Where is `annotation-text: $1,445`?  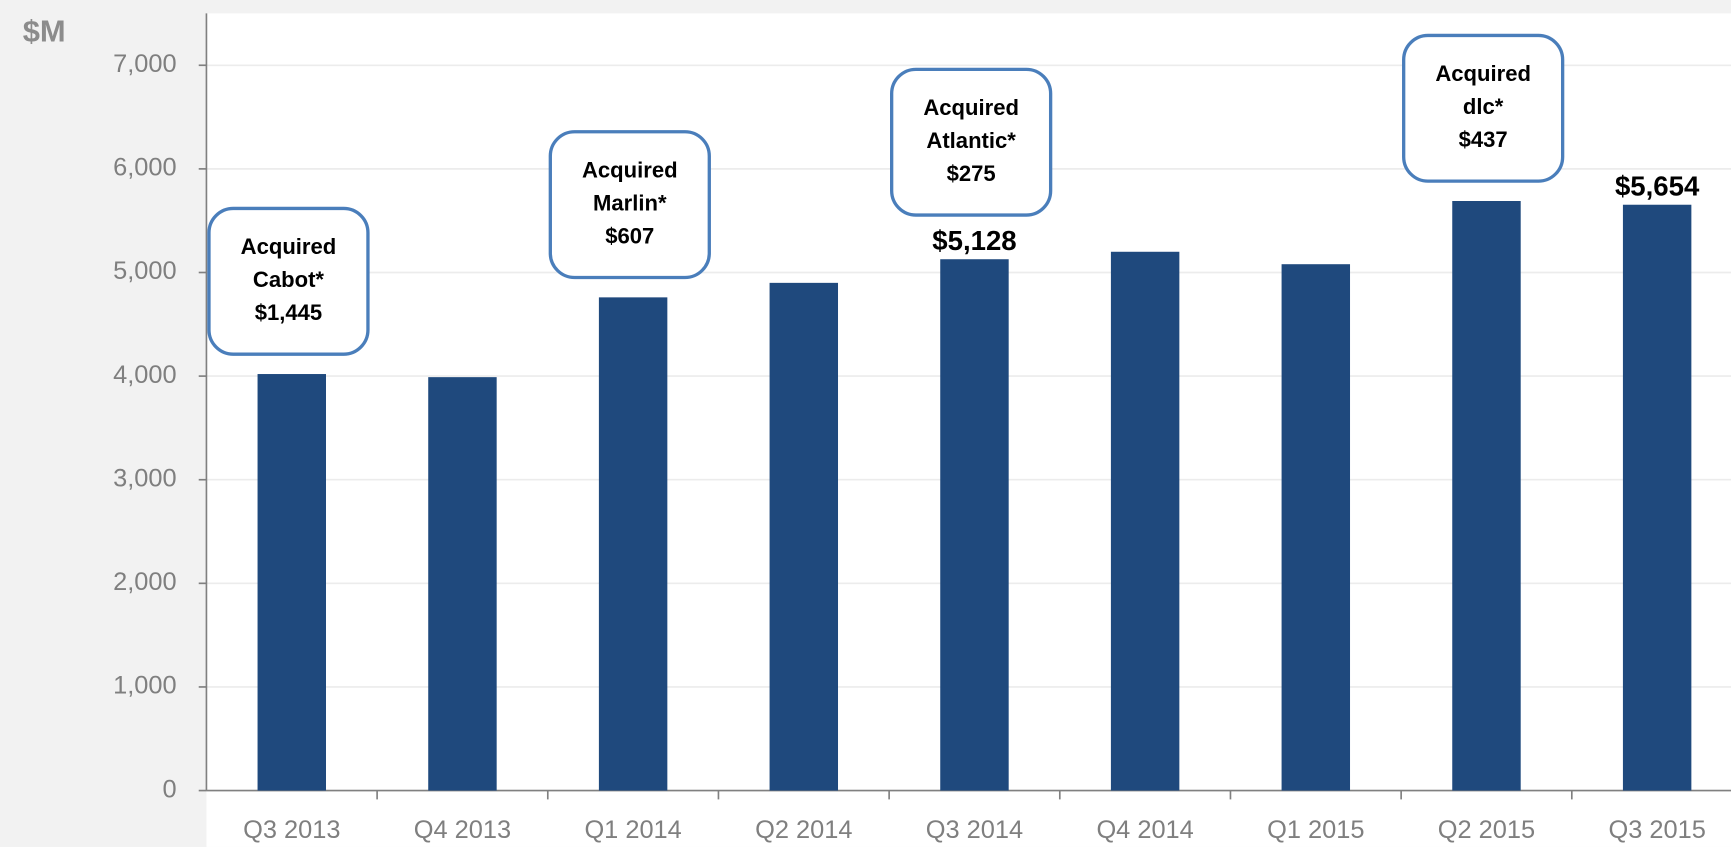 annotation-text: $1,445 is located at coordinates (288, 312).